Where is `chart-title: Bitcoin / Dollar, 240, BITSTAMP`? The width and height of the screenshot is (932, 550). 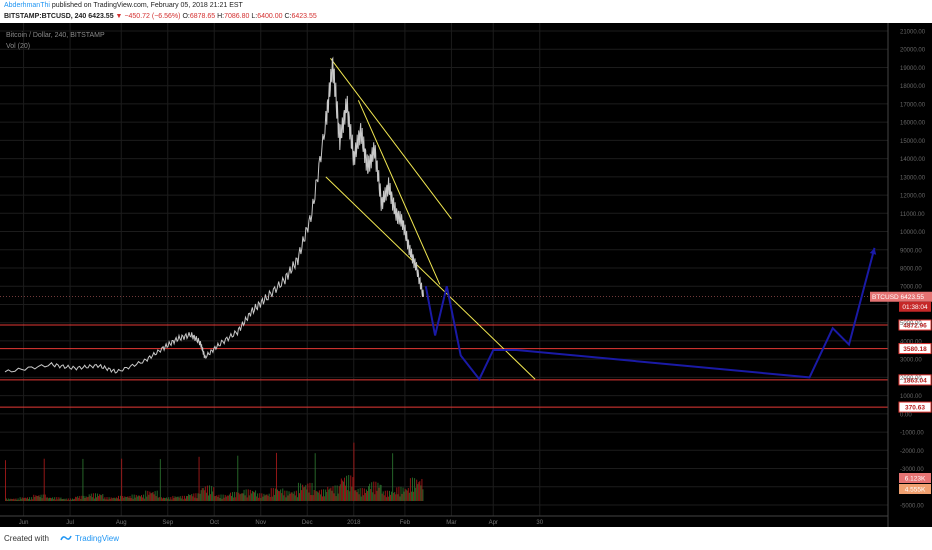
chart-title: Bitcoin / Dollar, 240, BITSTAMP is located at coordinates (55, 35).